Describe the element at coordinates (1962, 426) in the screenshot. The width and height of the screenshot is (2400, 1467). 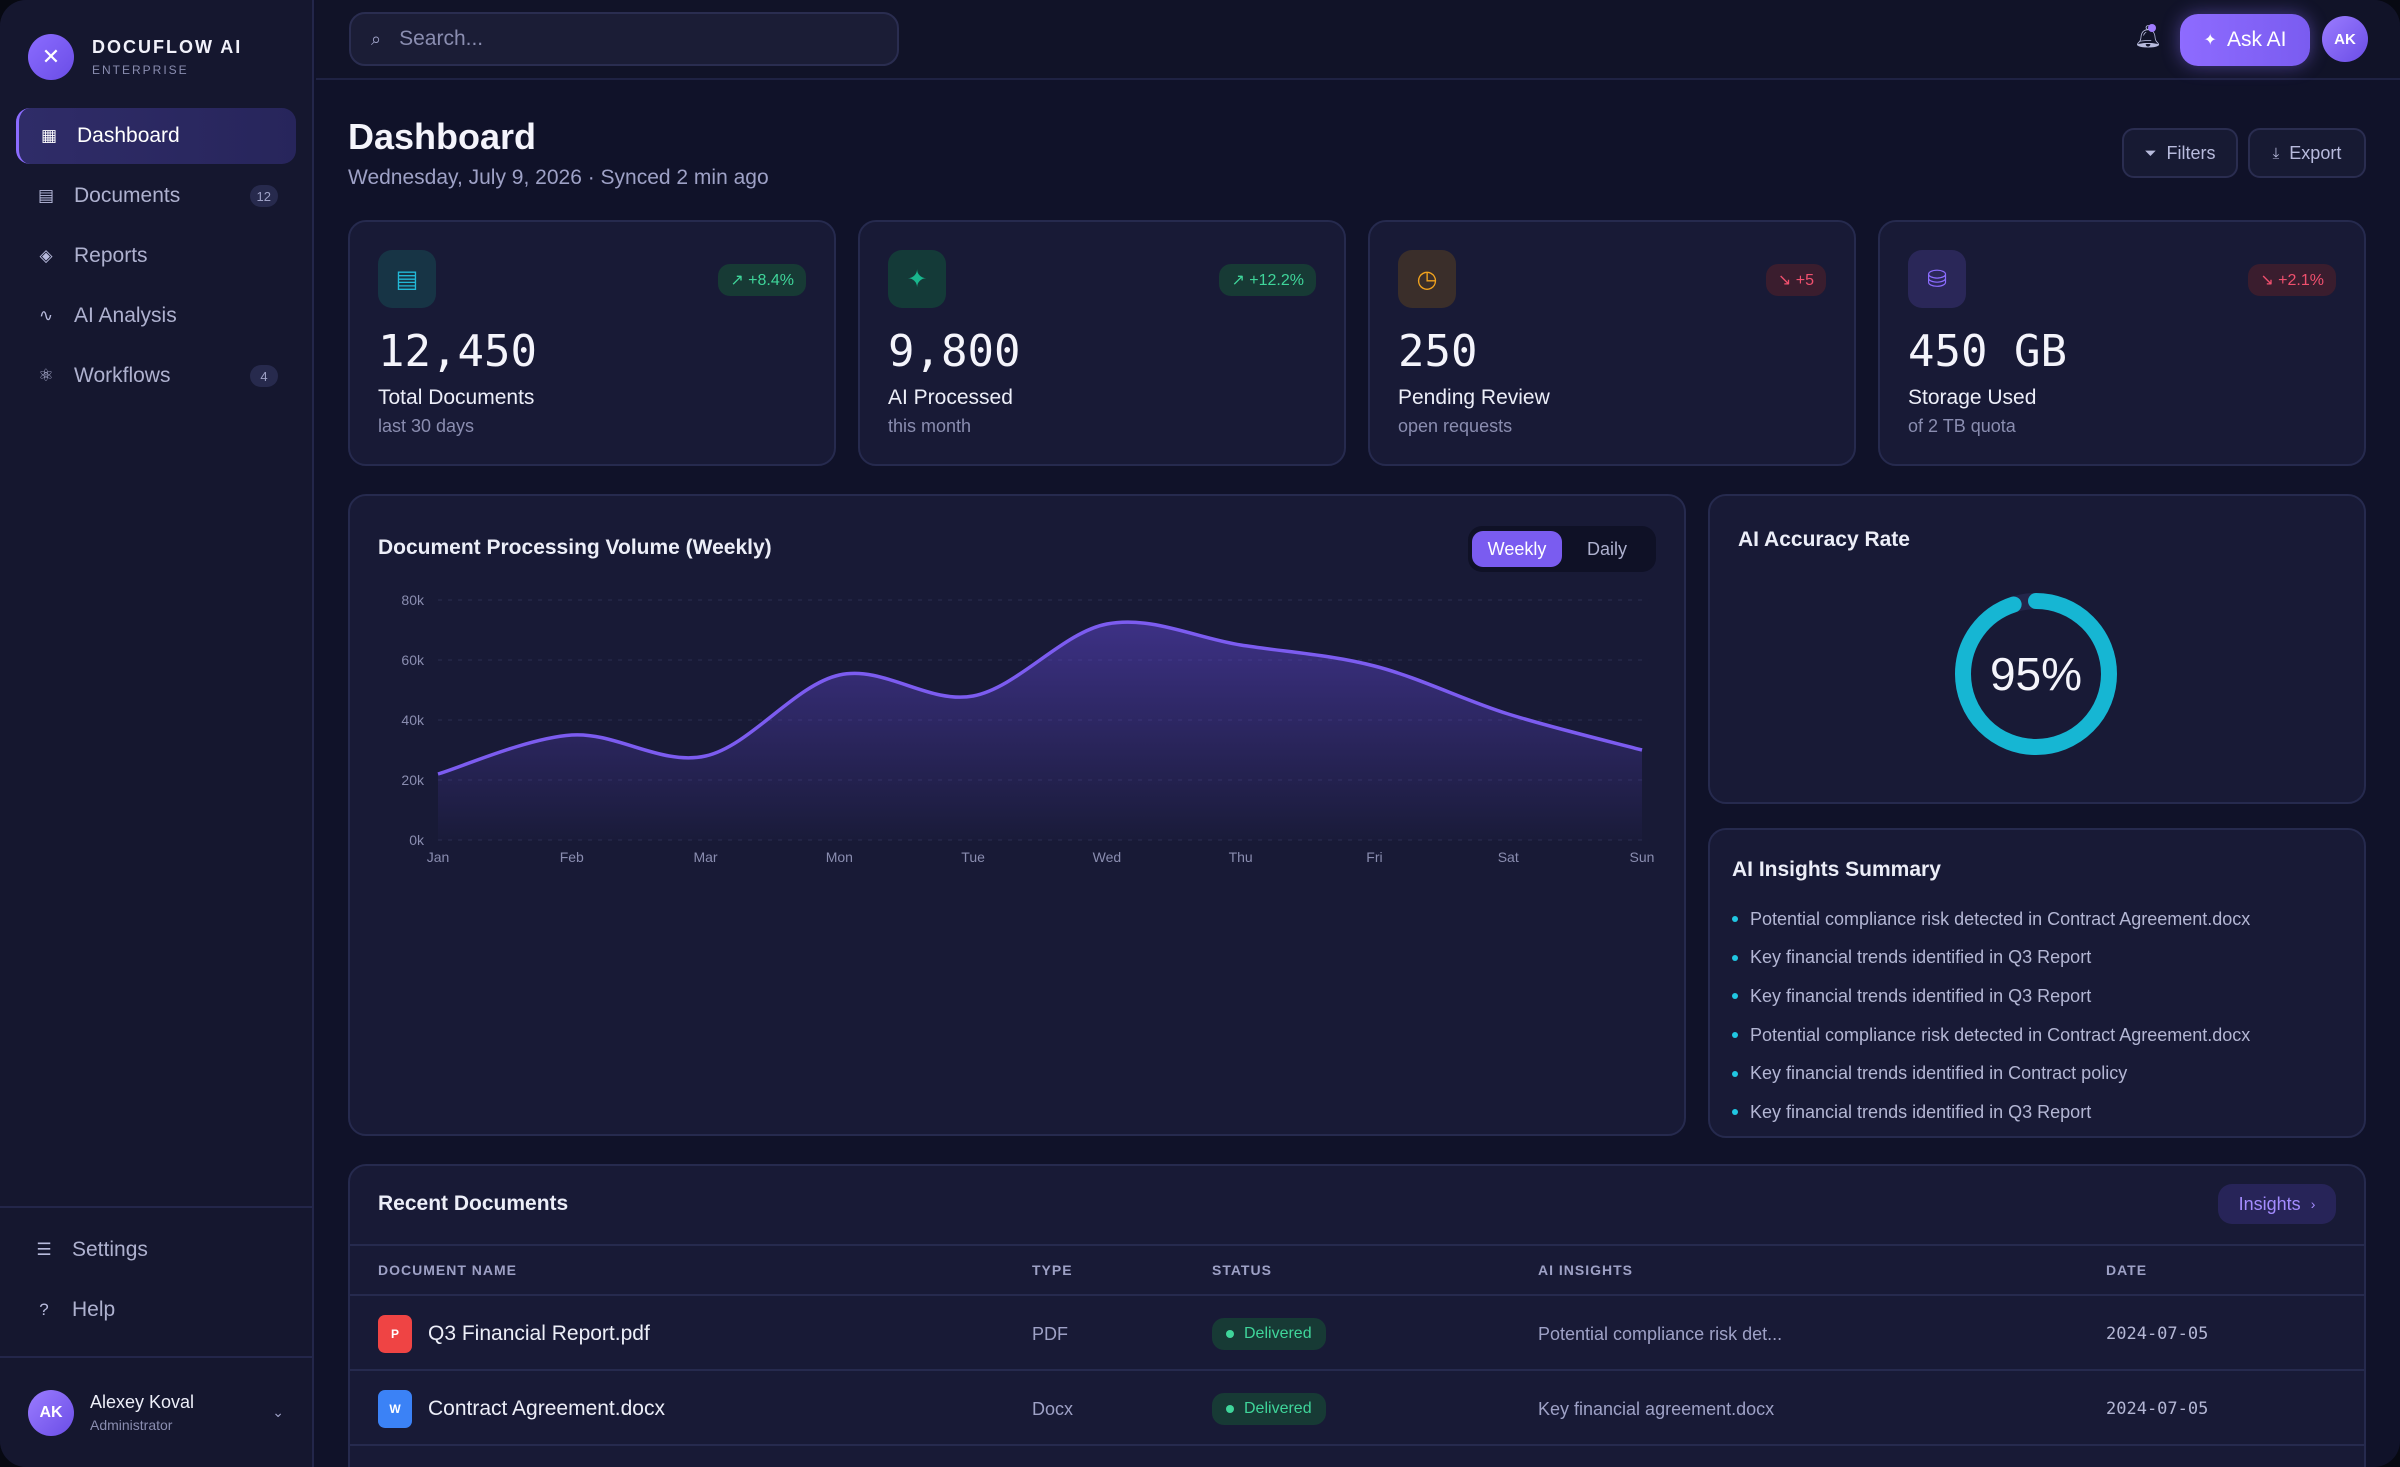
I see `stat-sub: of 2 TB quota` at that location.